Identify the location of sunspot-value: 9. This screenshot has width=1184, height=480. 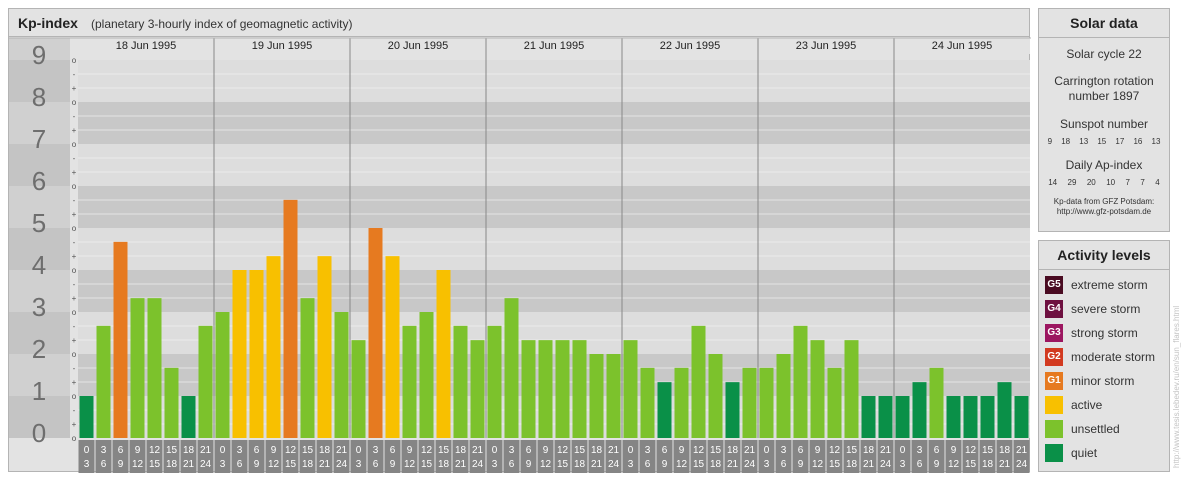
(1050, 141).